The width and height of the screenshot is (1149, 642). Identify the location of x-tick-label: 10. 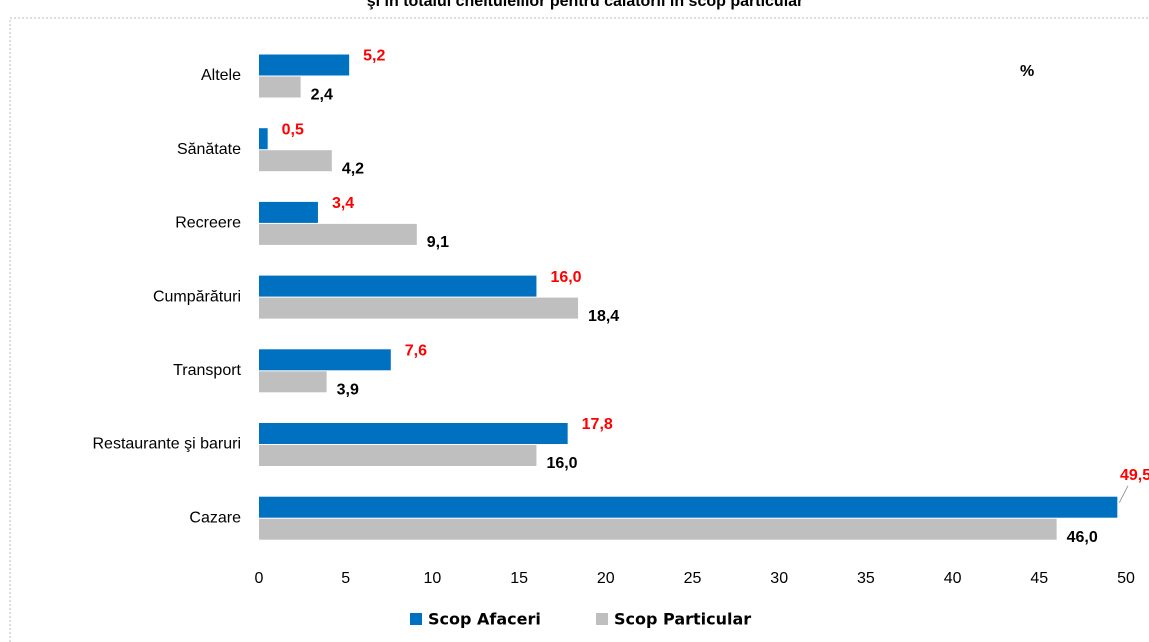
(433, 578).